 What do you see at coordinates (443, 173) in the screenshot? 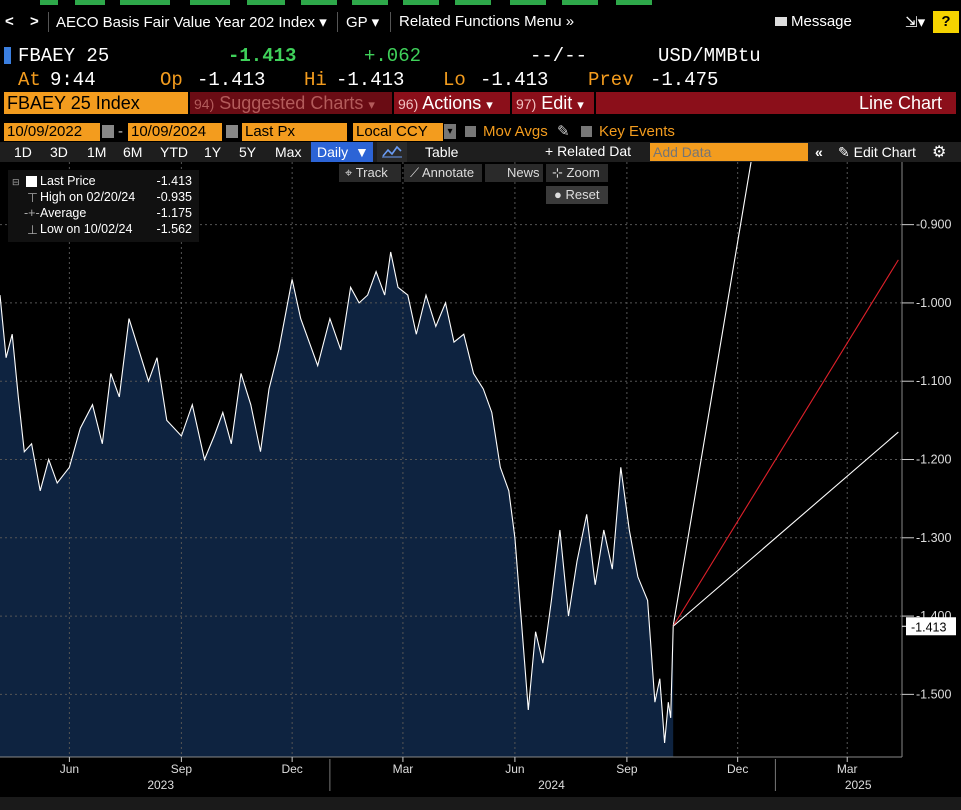
I see `annotate-button: ⟋ Annotate` at bounding box center [443, 173].